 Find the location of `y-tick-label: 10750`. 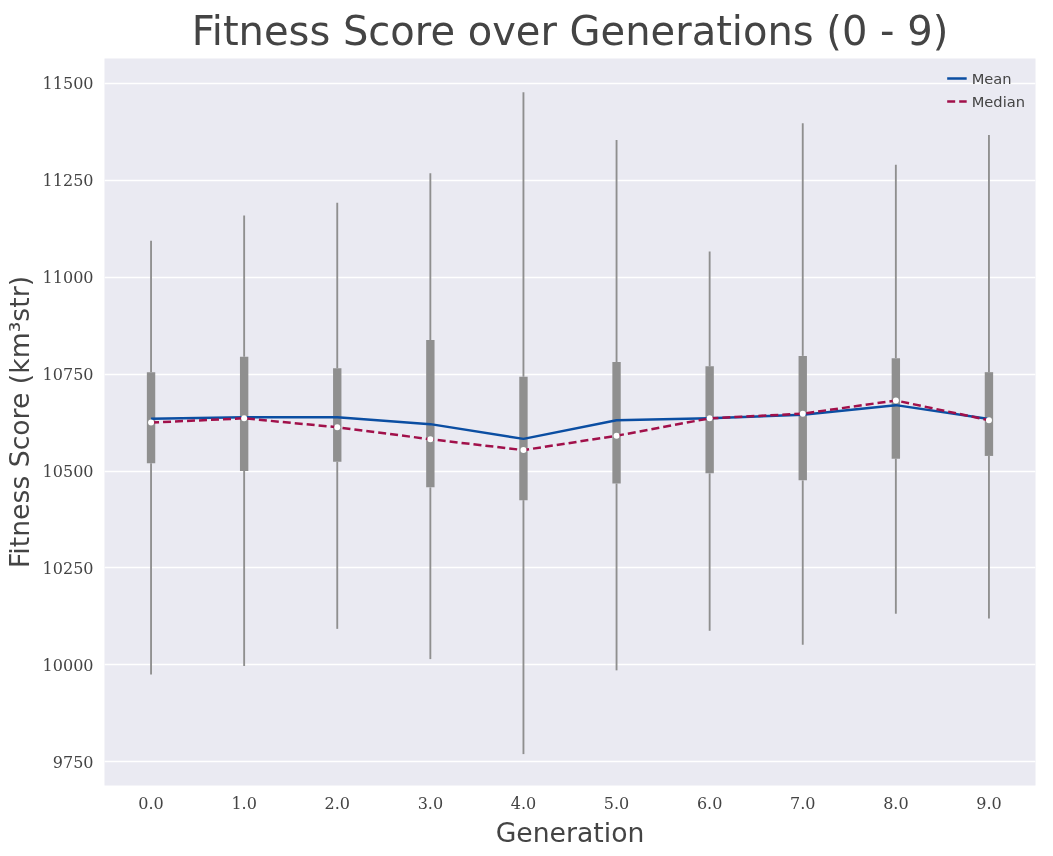

y-tick-label: 10750 is located at coordinates (68, 375).